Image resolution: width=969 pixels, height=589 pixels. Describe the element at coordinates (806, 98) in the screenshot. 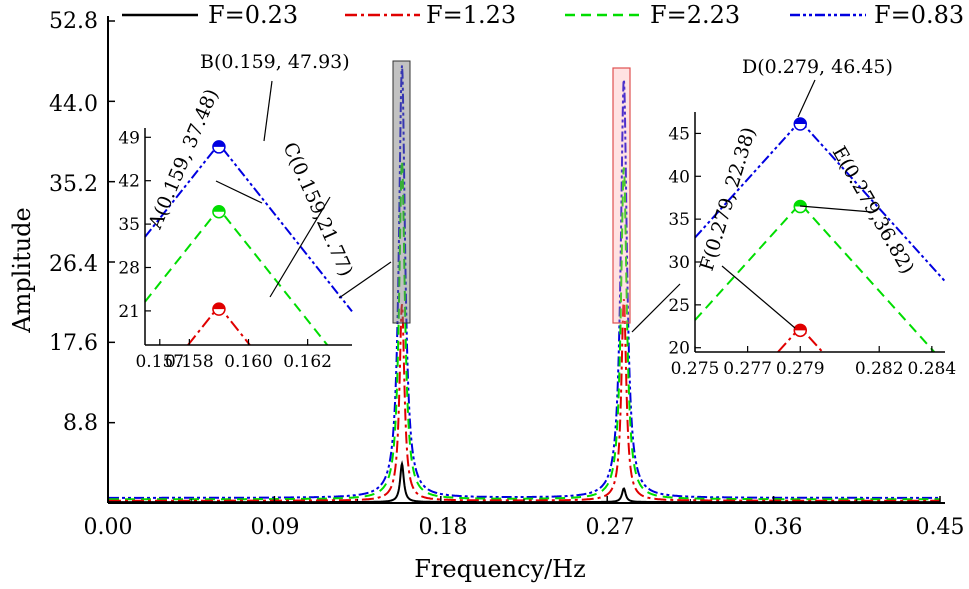

I see `arrow-d` at that location.